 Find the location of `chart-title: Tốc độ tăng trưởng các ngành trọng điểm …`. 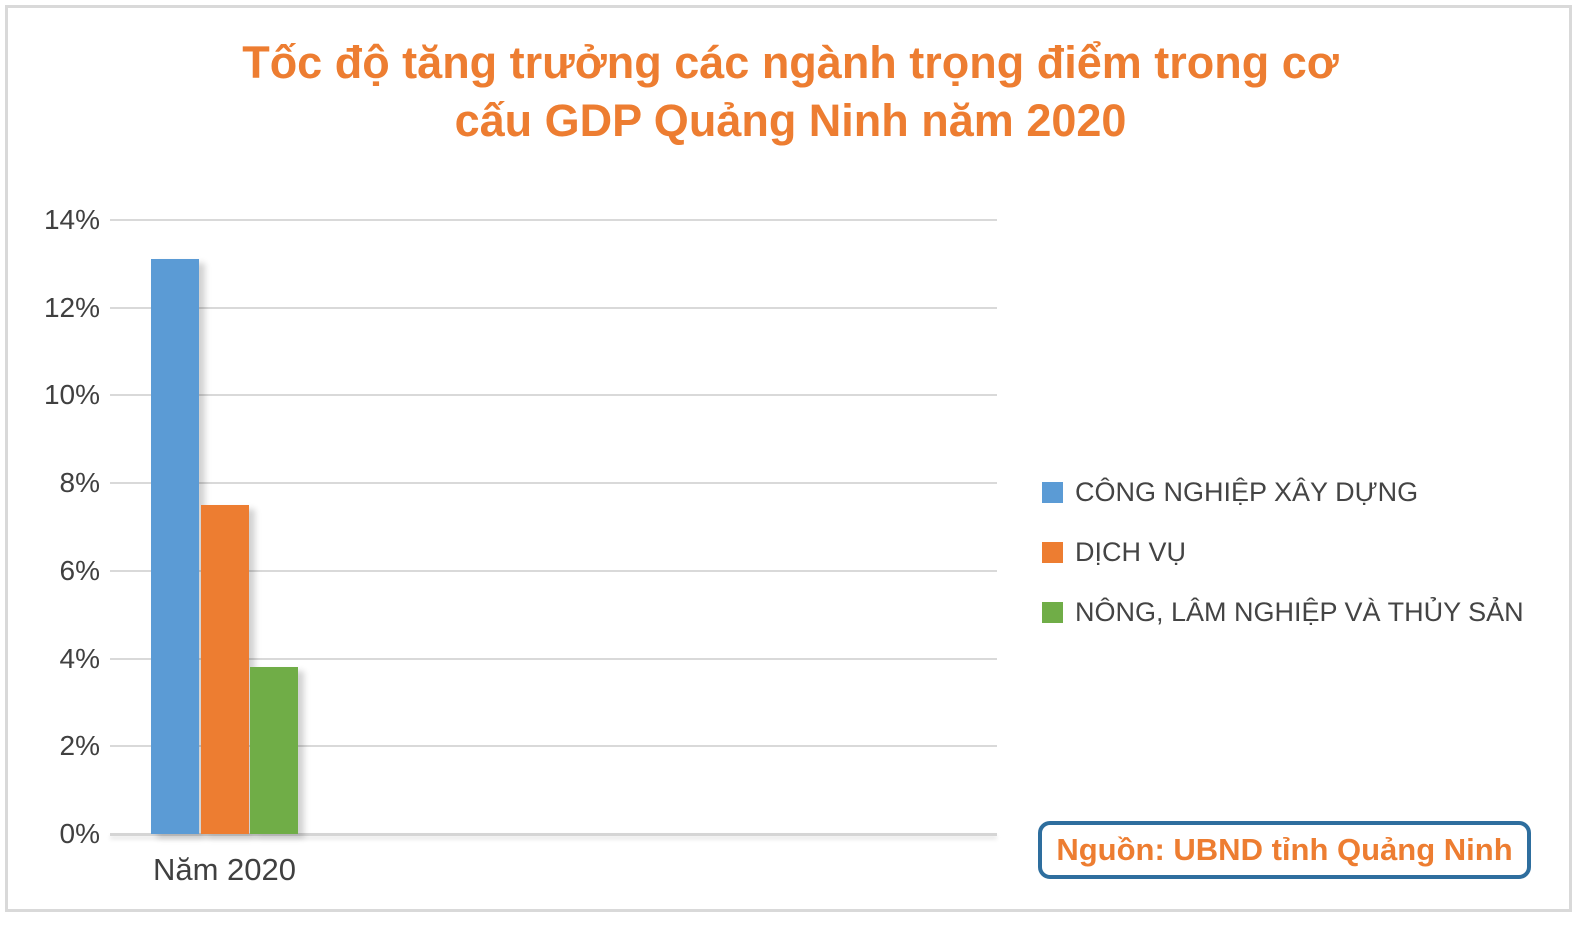

chart-title: Tốc độ tăng trưởng các ngành trọng điểm … is located at coordinates (790, 92).